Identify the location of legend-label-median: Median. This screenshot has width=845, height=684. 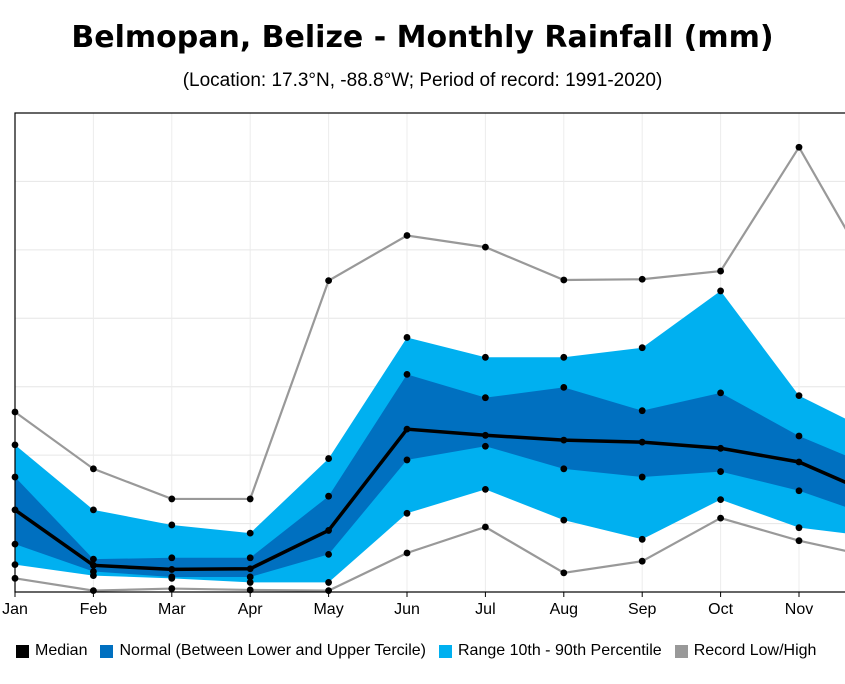
(61, 650).